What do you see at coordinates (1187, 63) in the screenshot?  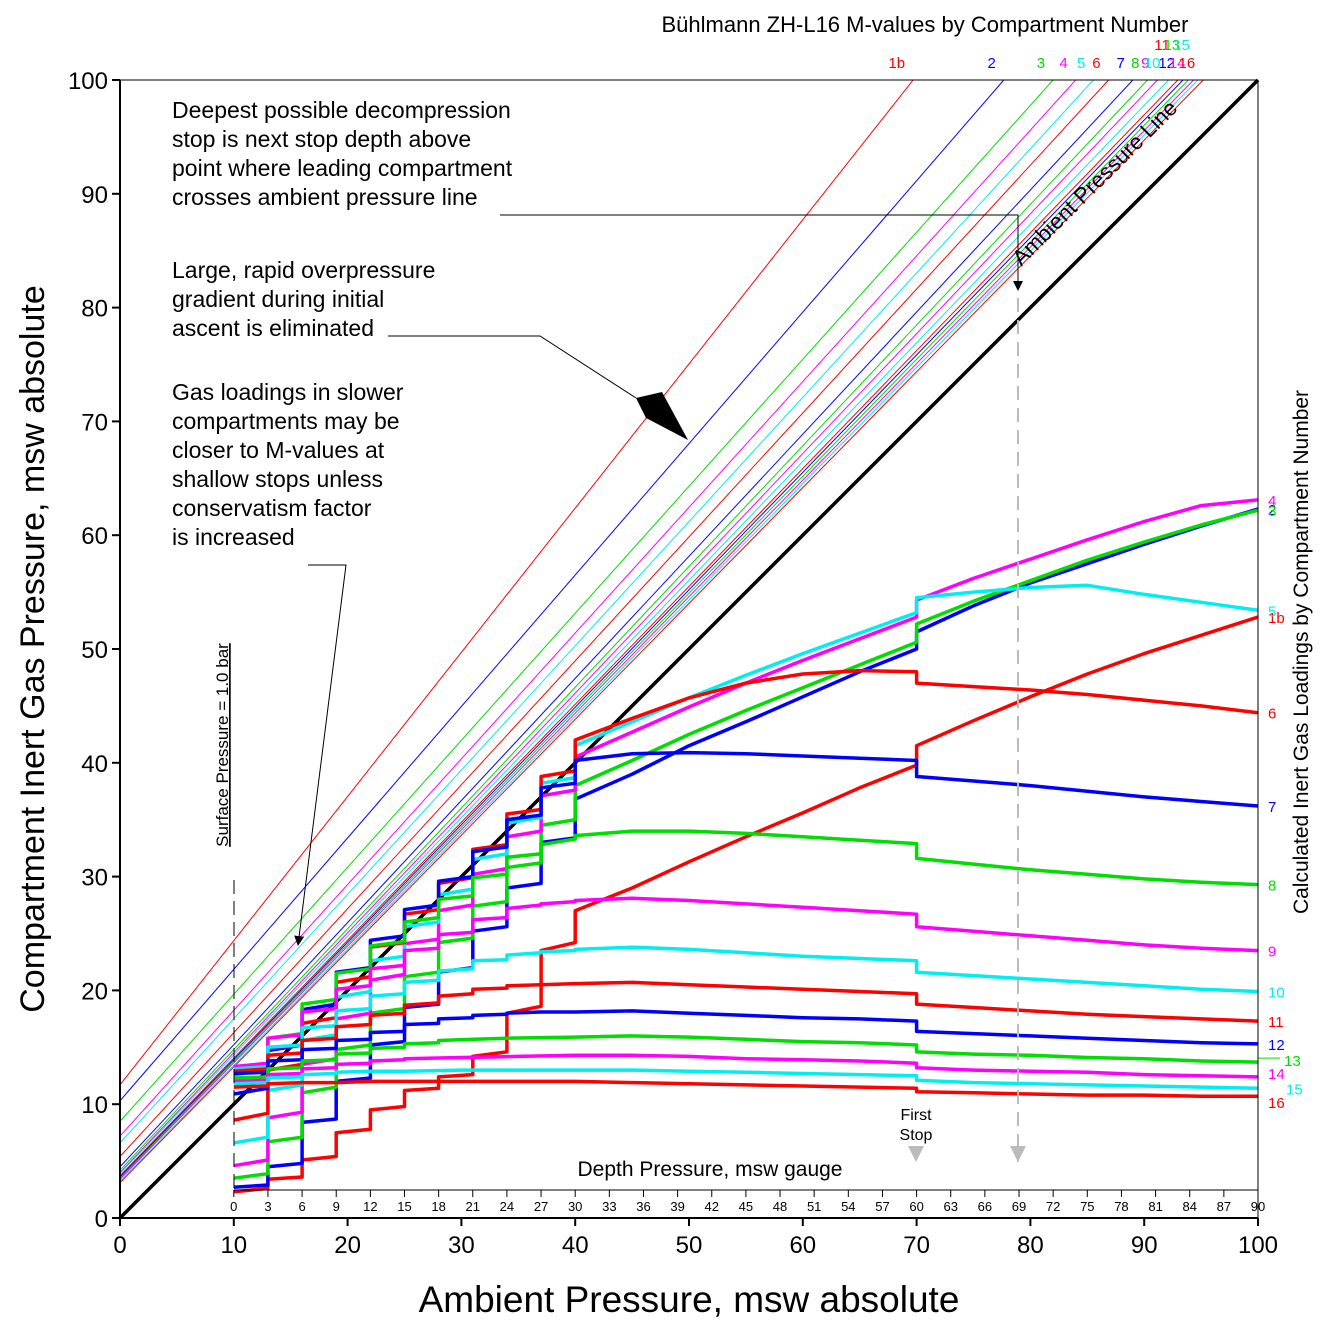 I see `m-value-label-16: 16` at bounding box center [1187, 63].